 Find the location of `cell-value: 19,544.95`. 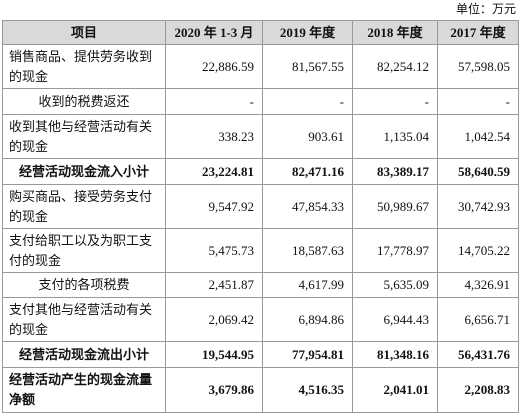

cell-value: 19,544.95 is located at coordinates (214, 354).